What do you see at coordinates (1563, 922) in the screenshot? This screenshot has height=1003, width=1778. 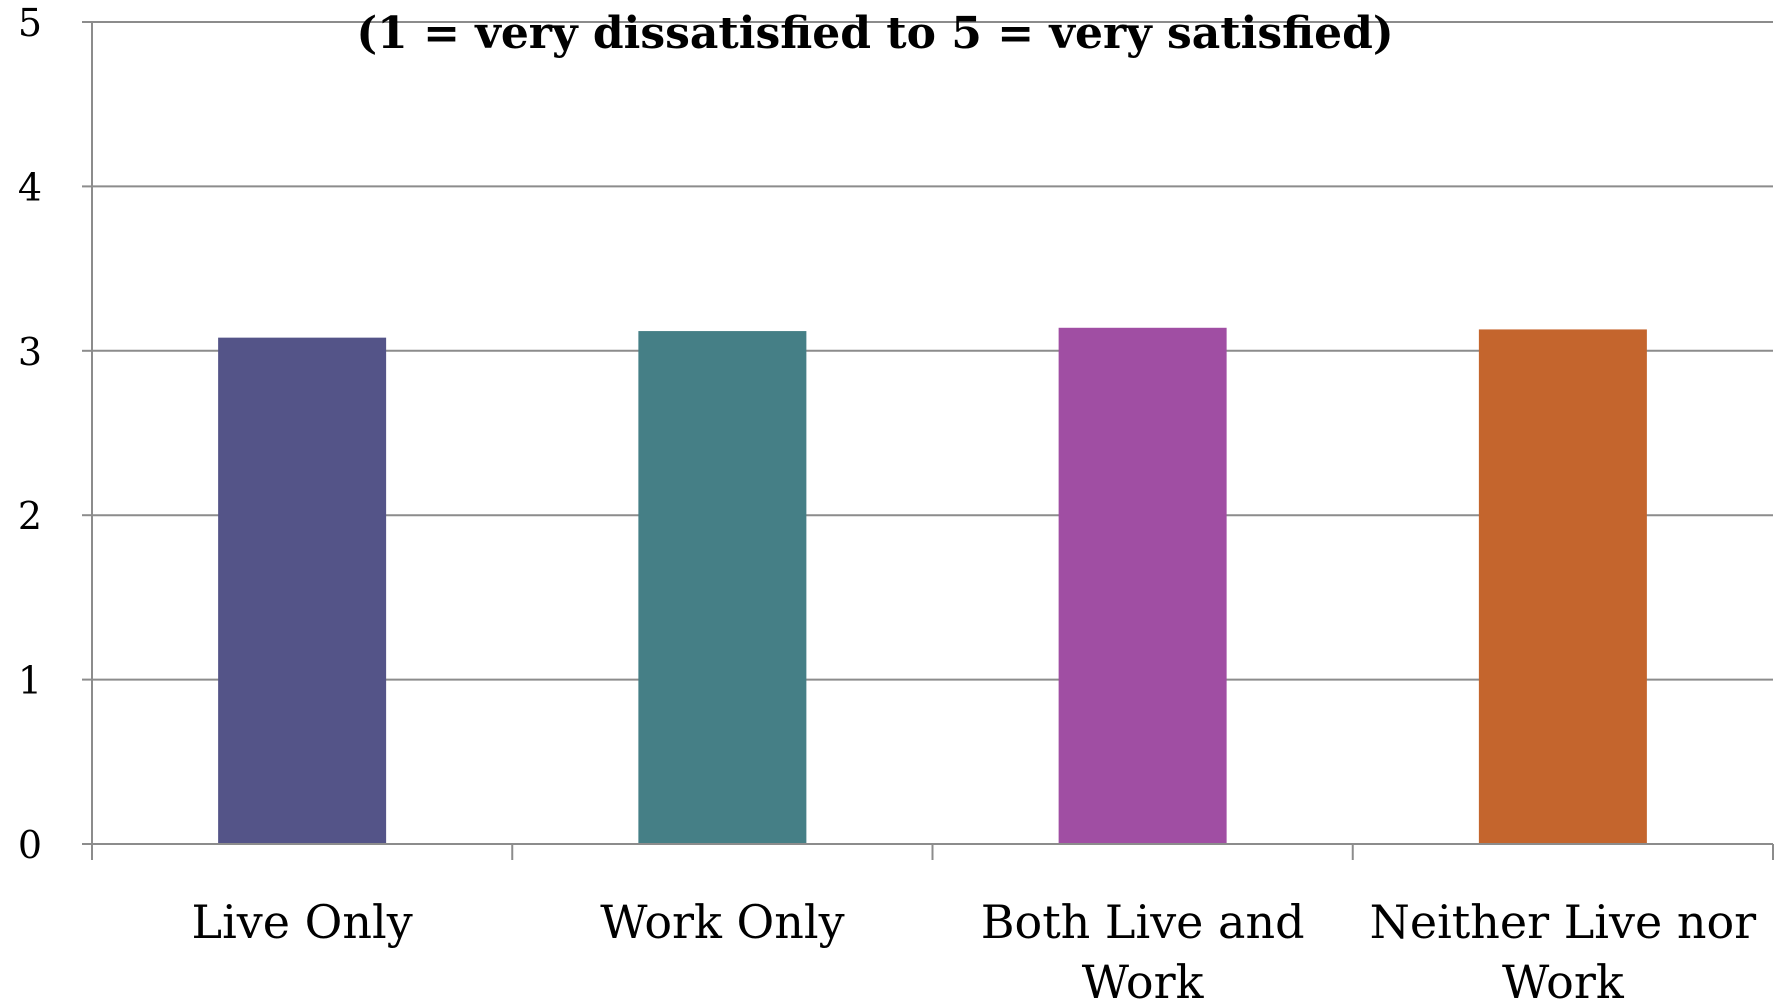 I see `x-tick-label: Neither Live nor` at bounding box center [1563, 922].